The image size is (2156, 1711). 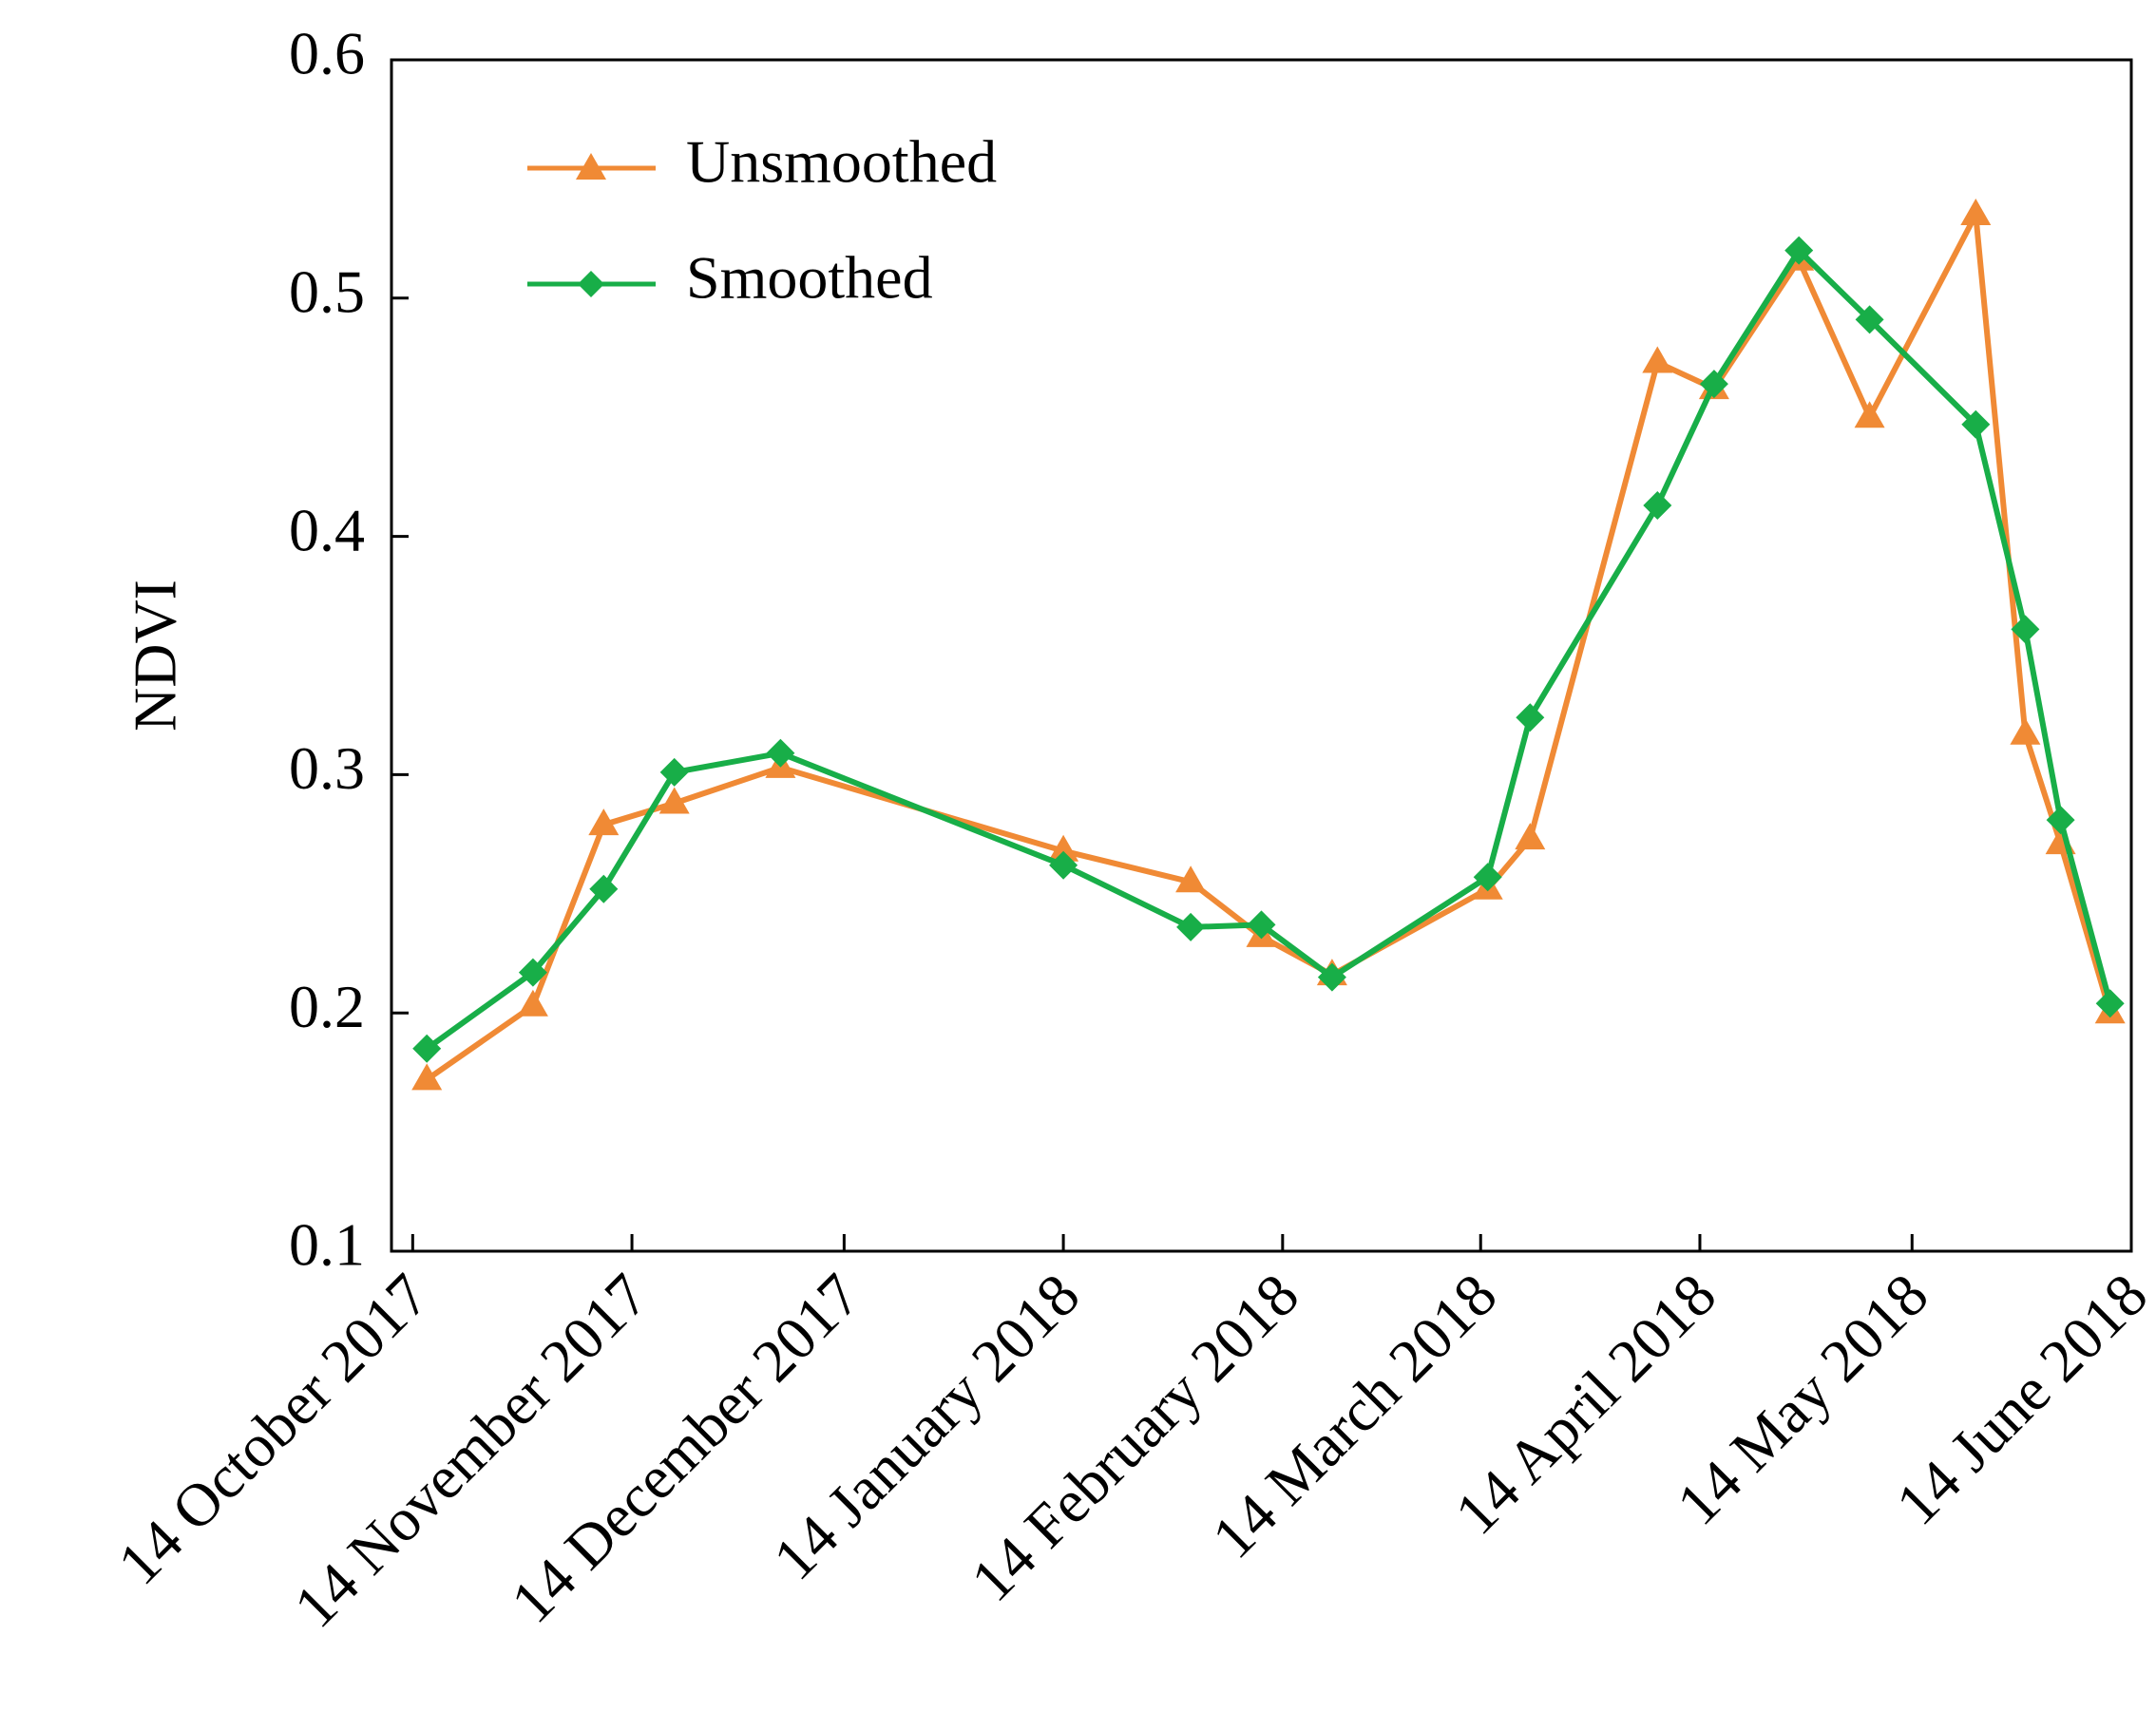 What do you see at coordinates (327, 1245) in the screenshot?
I see `y-tick-label: 0.1` at bounding box center [327, 1245].